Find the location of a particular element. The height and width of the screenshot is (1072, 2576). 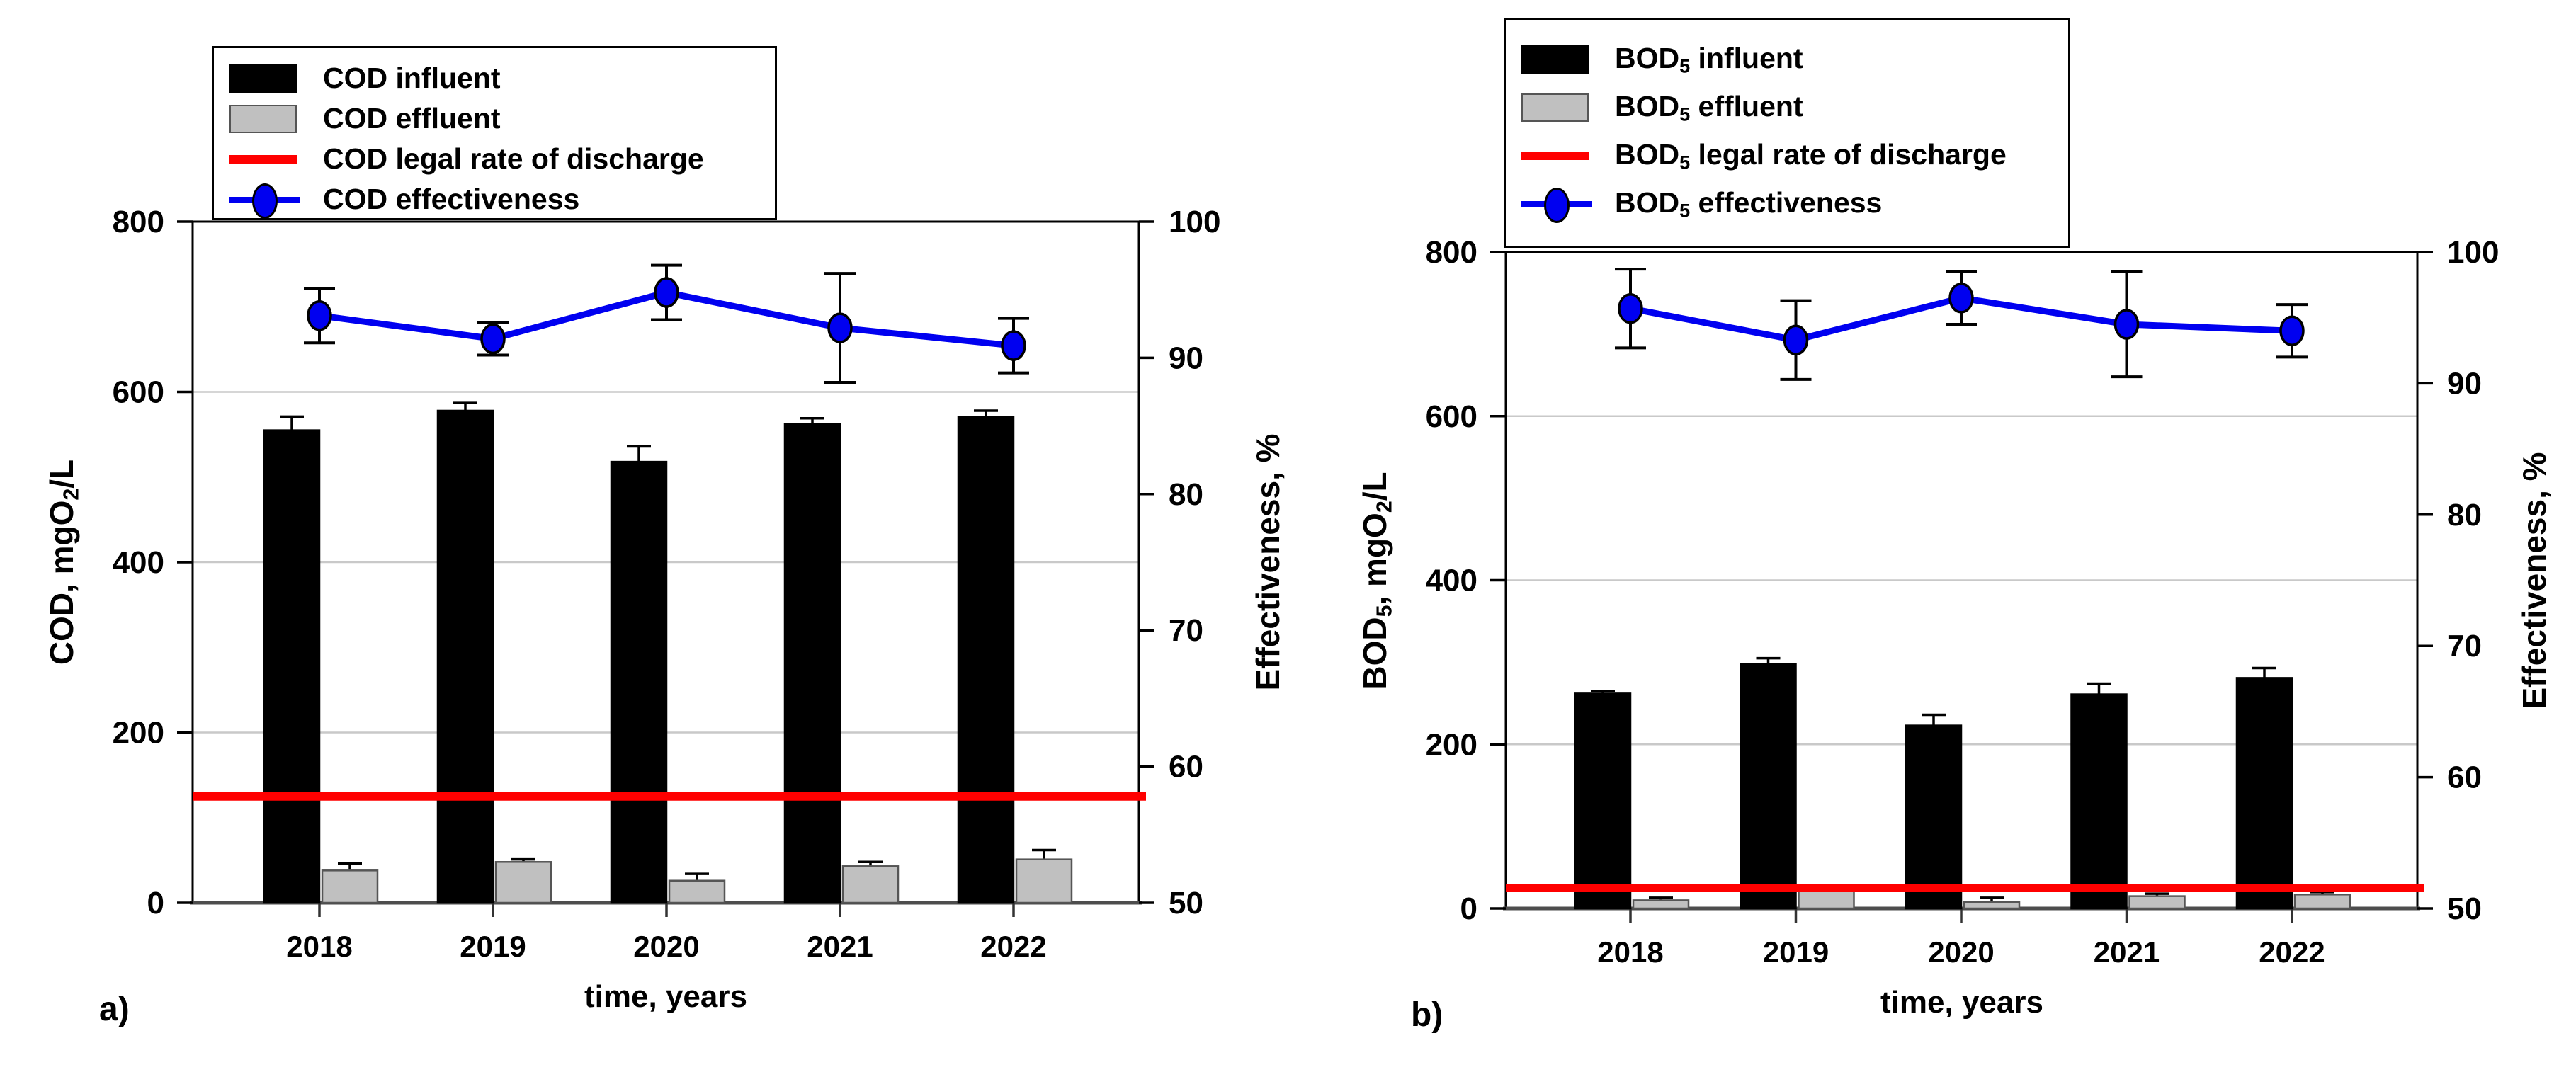

cod-effectiveness-marker-2018 is located at coordinates (319, 315).